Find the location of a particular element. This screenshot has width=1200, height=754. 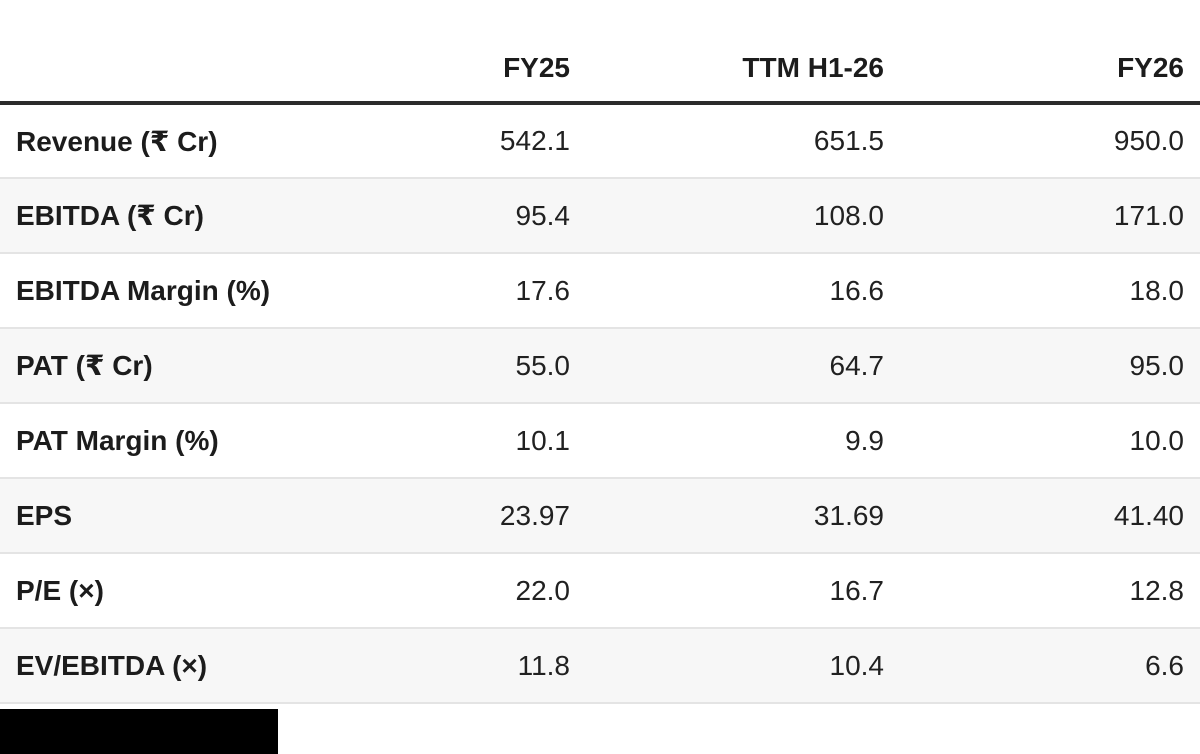

row-label: Revenue (₹ Cr) is located at coordinates (153, 141).